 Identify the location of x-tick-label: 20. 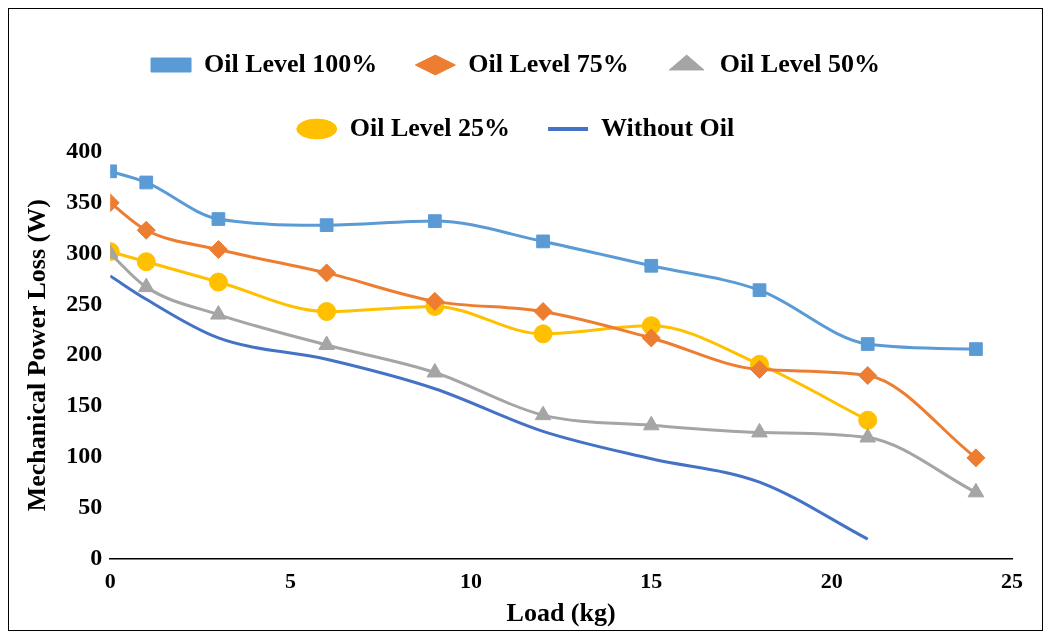
(831, 581).